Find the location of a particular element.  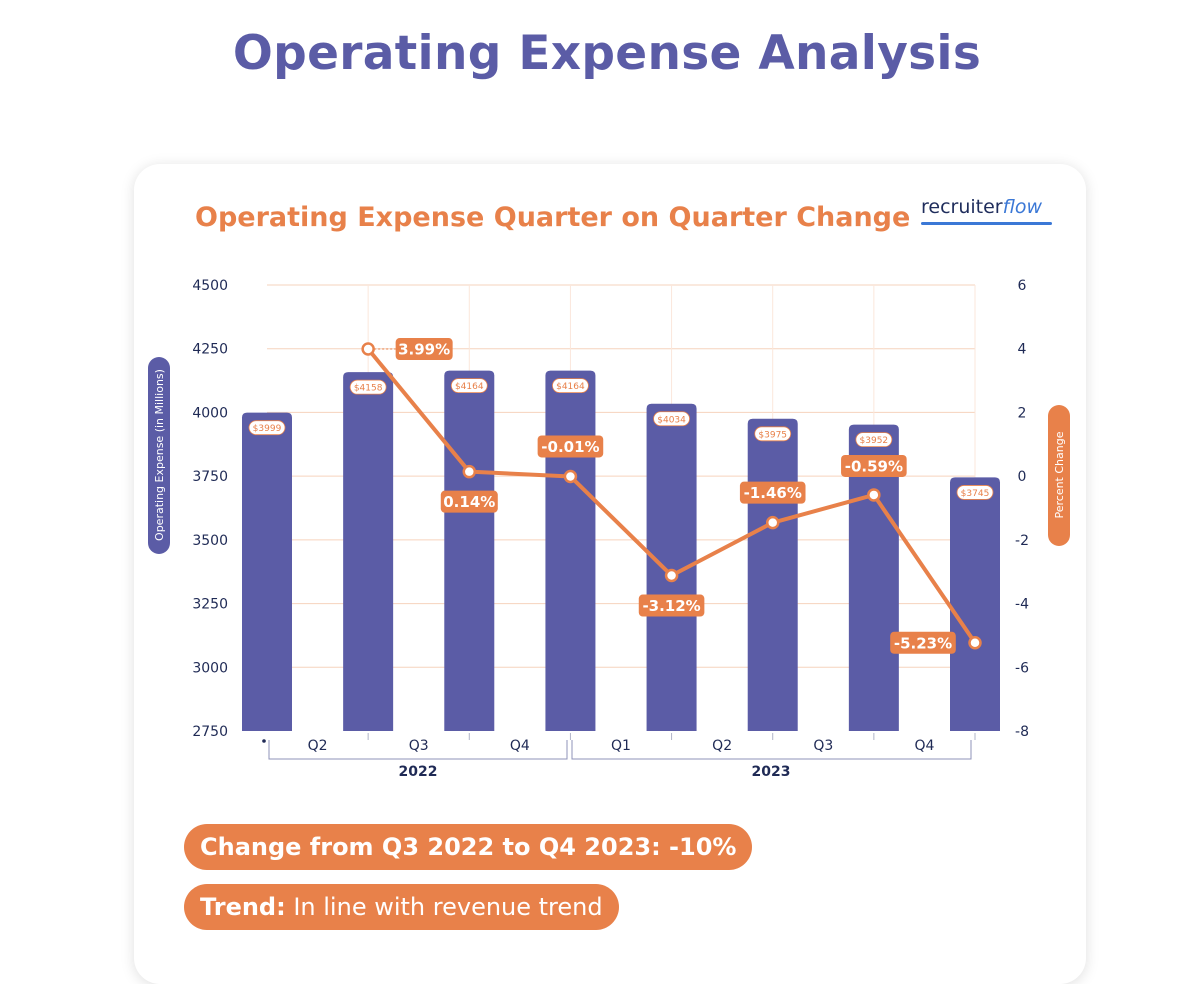

y-axis-title-pill is located at coordinates (159, 455).